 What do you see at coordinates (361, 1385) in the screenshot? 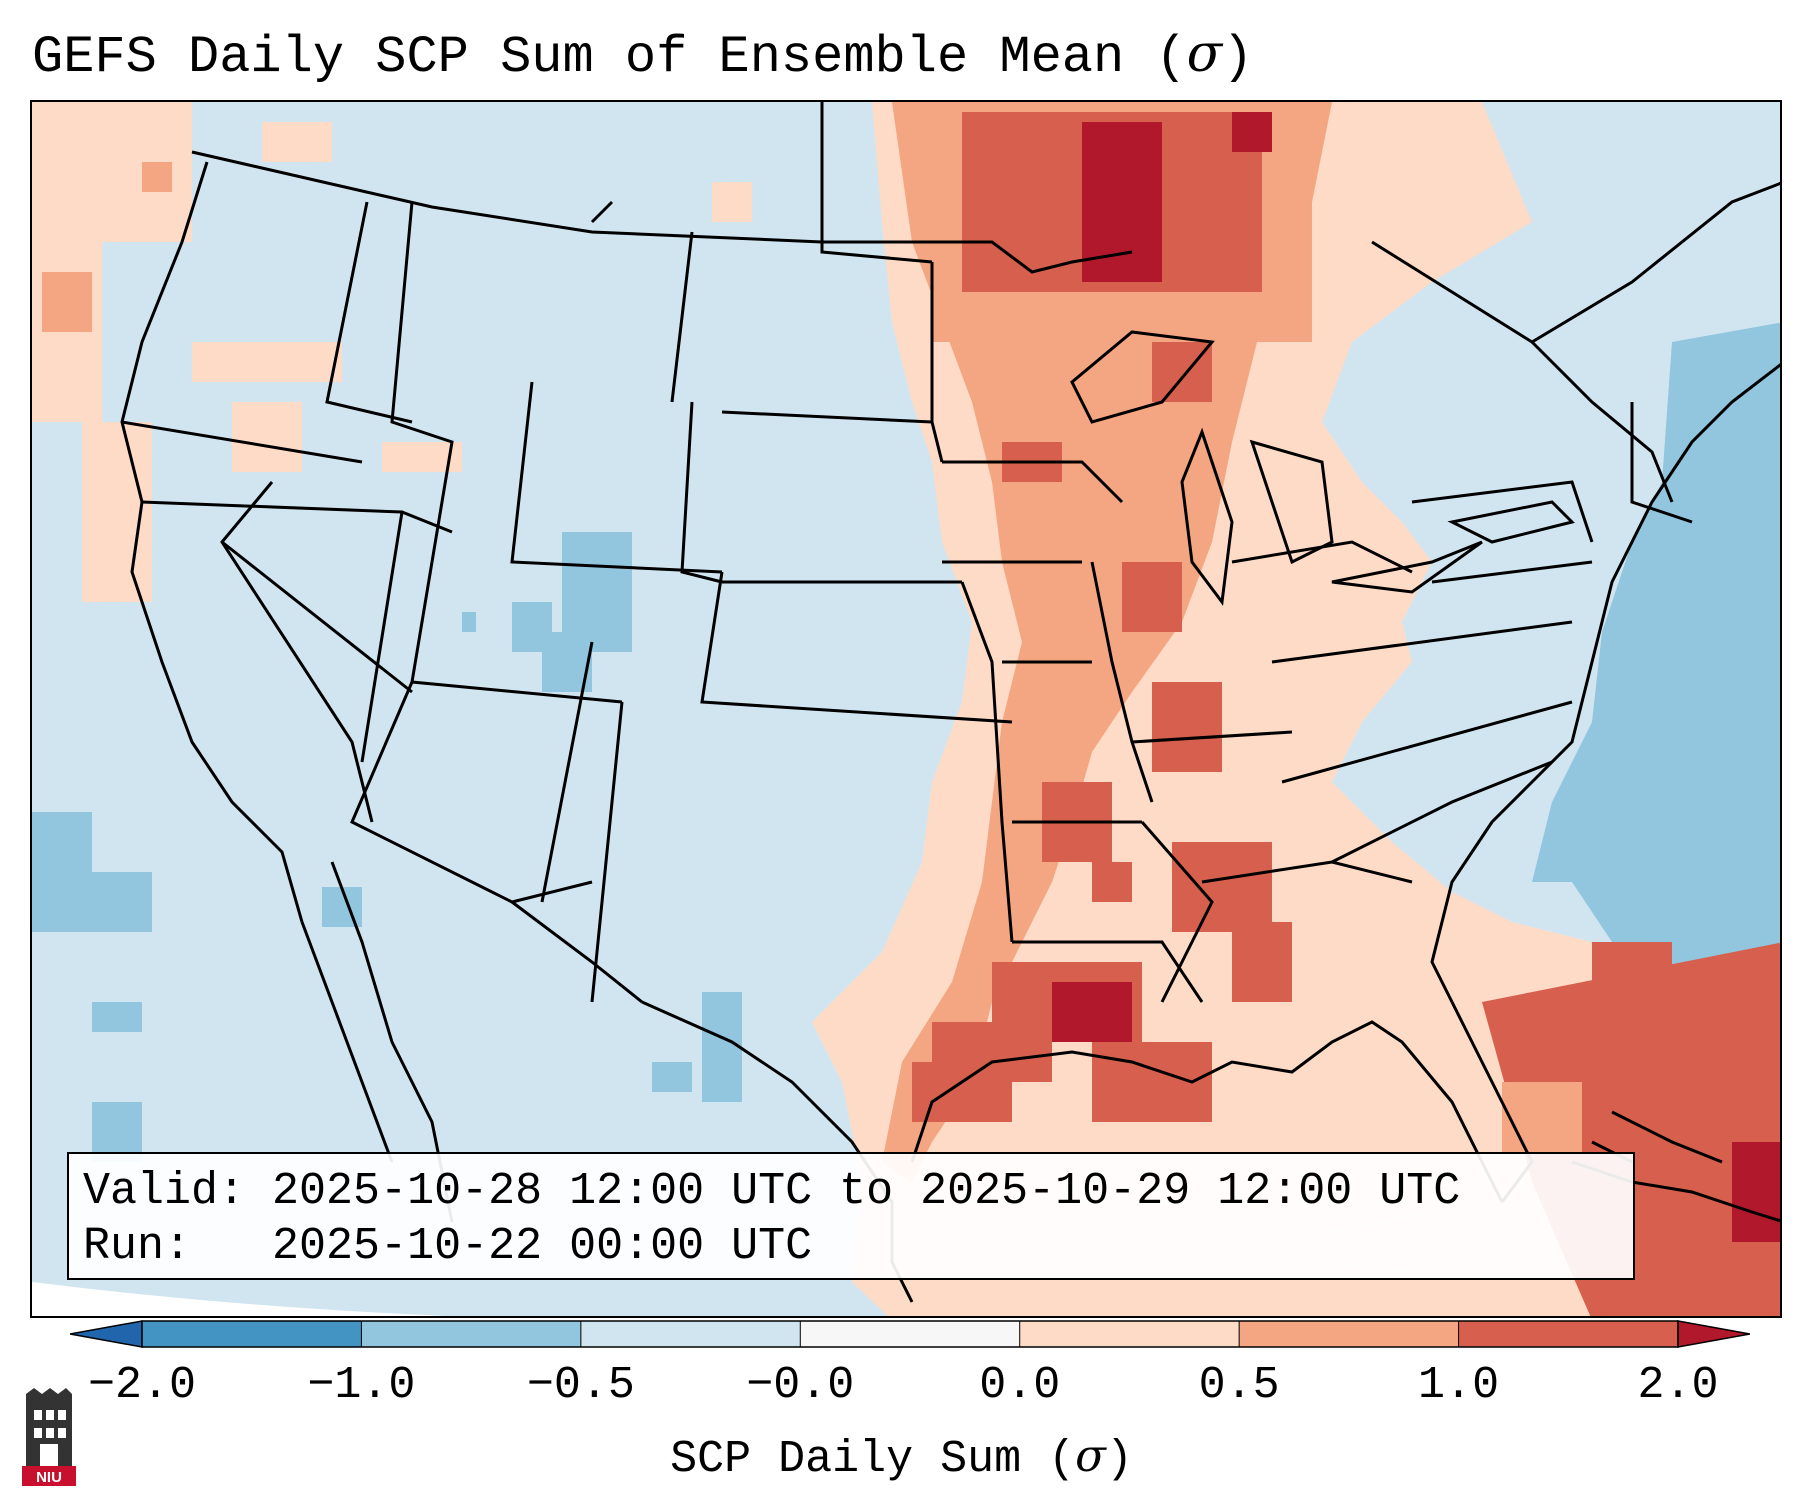
I see `colorbar-tick-label: −1.0` at bounding box center [361, 1385].